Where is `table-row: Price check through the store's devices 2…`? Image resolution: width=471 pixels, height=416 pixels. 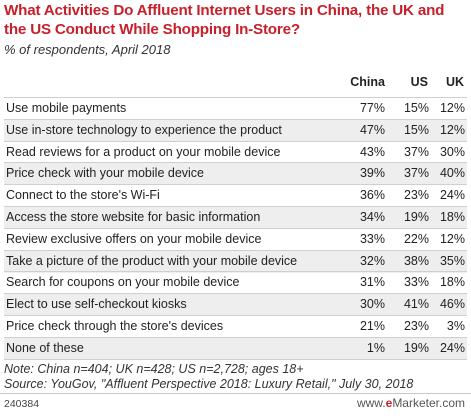 table-row: Price check through the store's devices 2… is located at coordinates (235, 327).